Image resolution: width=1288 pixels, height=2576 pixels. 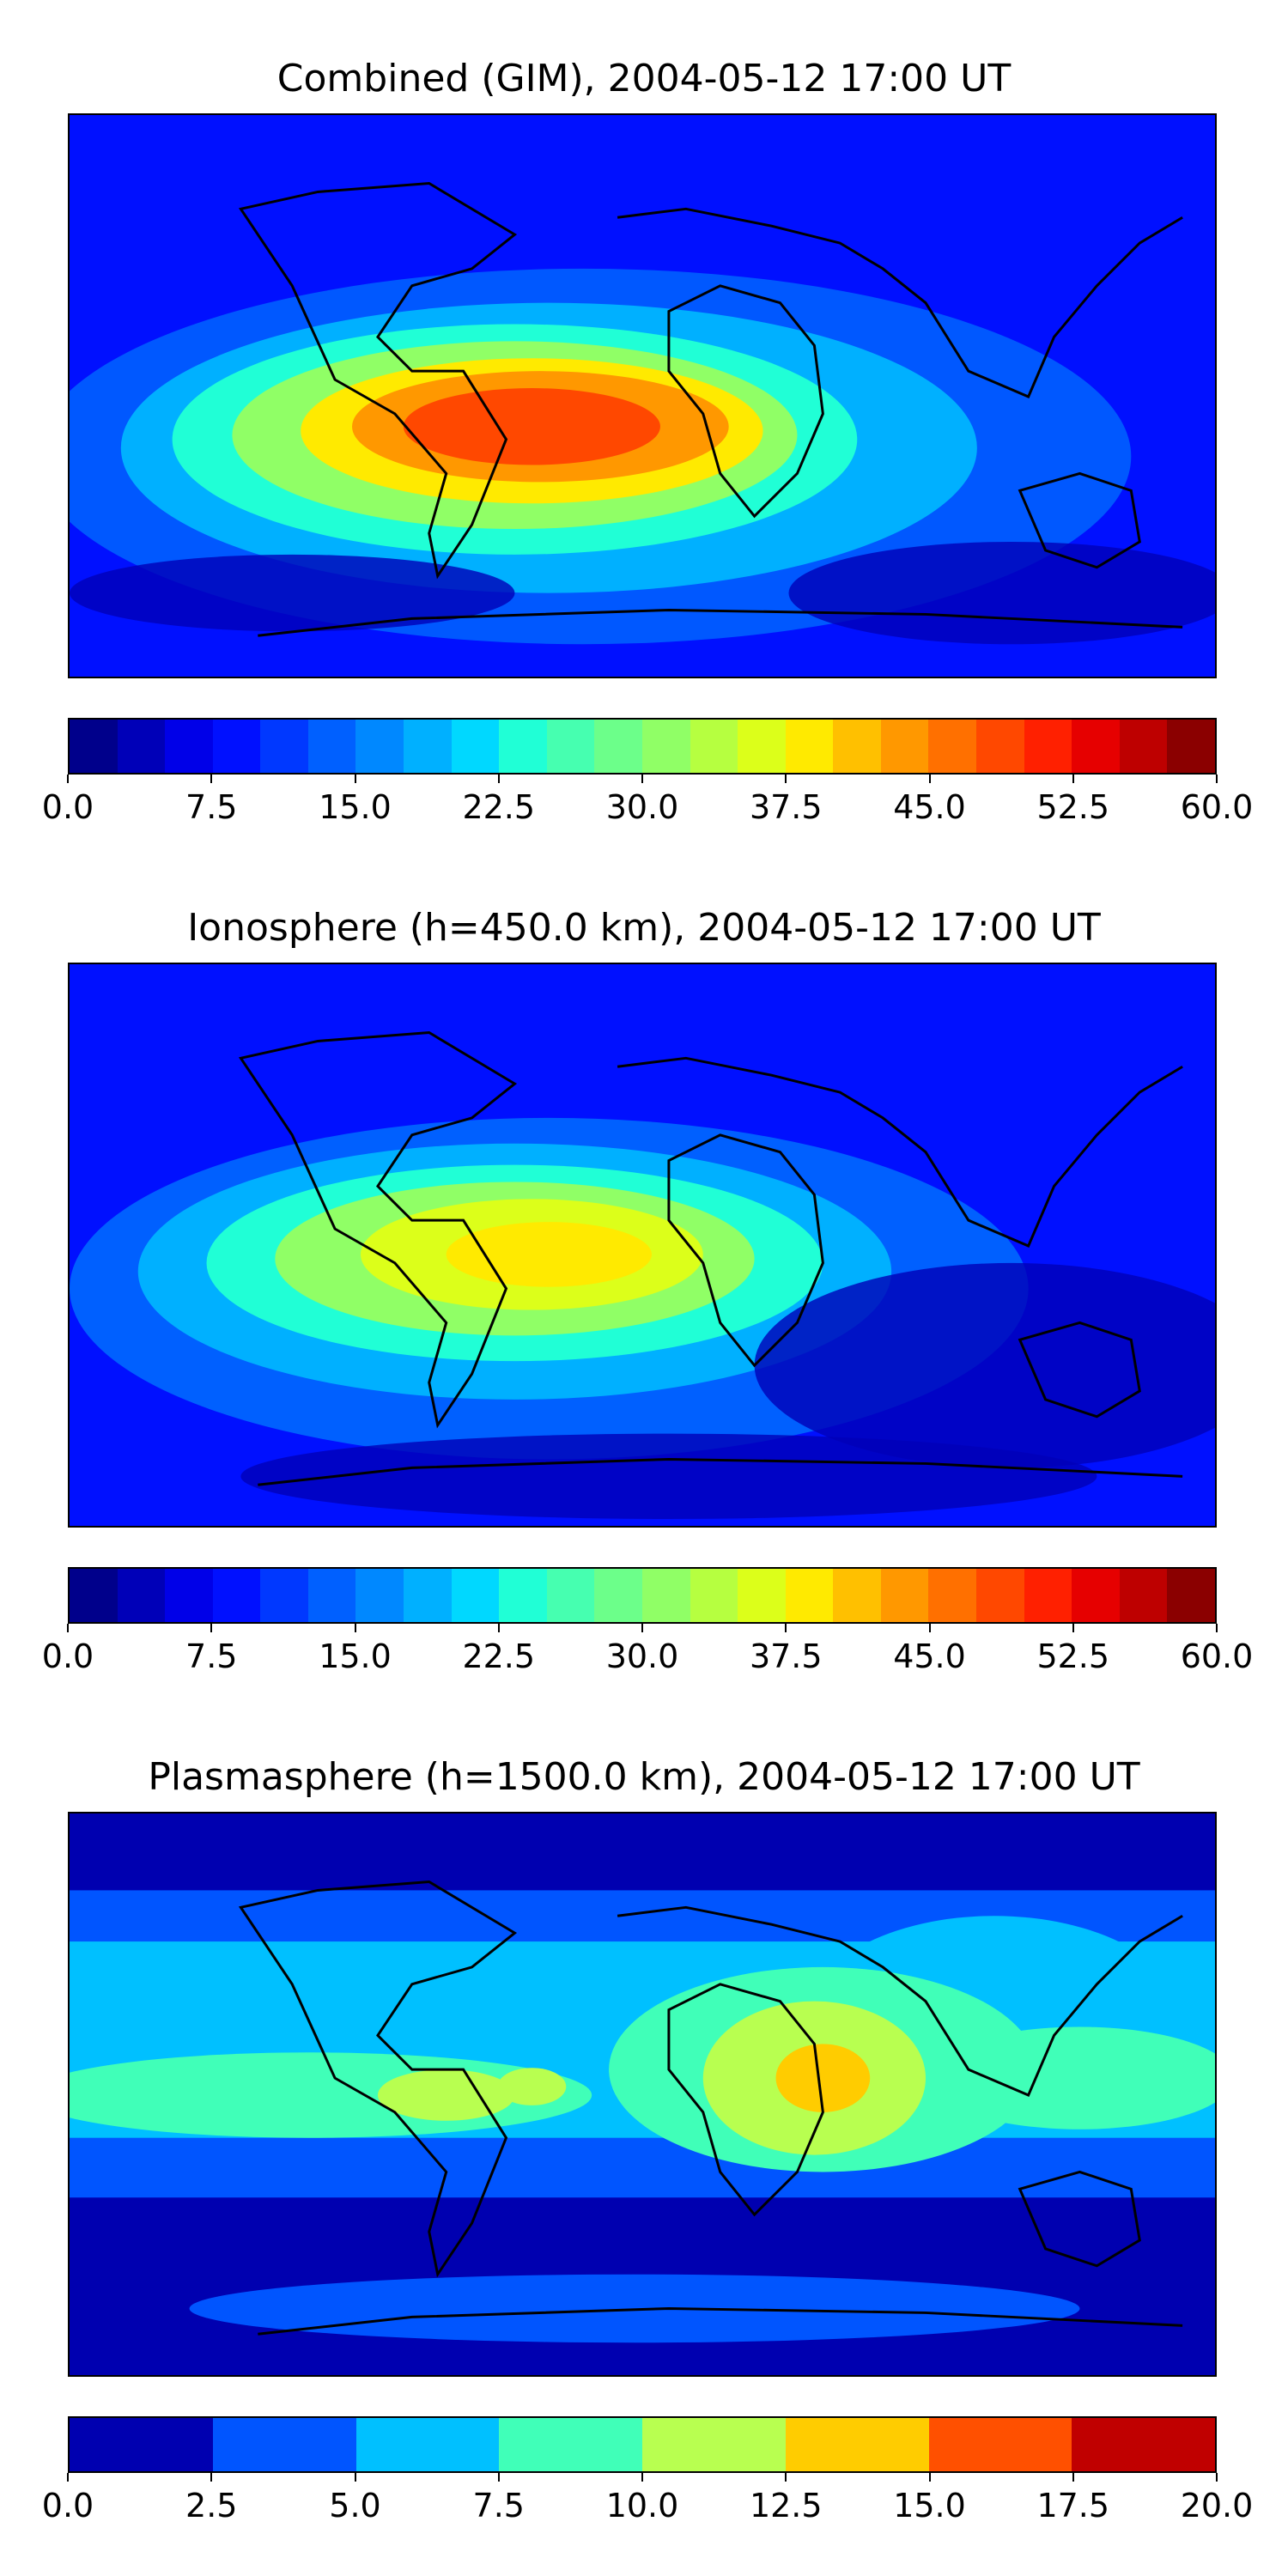 I want to click on colorbar-tick-label: 45.0, so click(x=929, y=1656).